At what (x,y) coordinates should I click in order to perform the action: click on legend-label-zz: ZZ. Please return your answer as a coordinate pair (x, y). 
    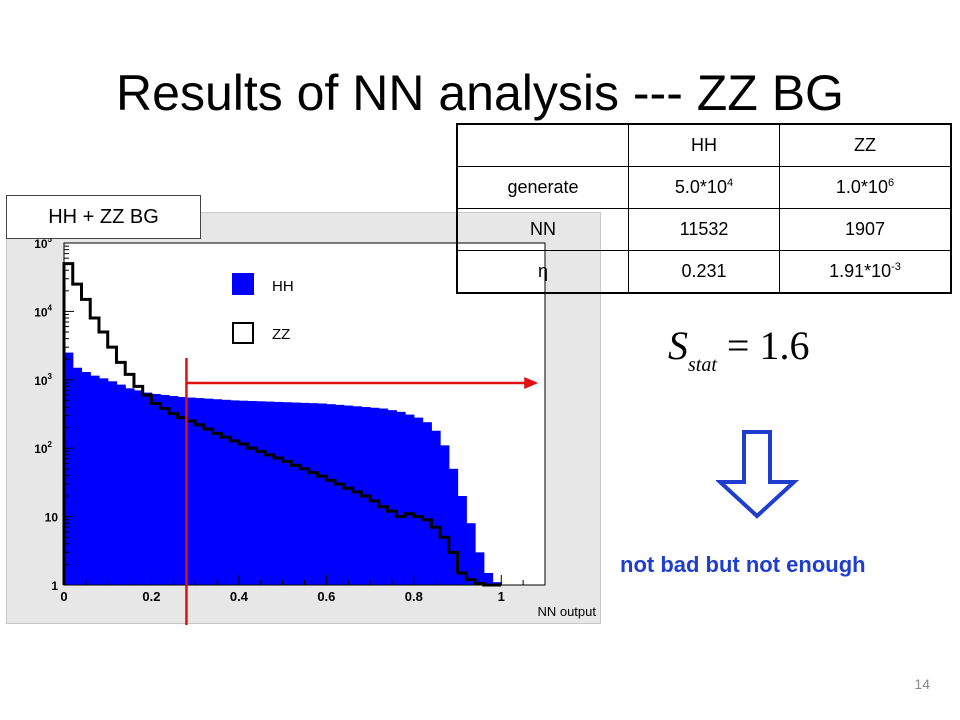
    Looking at the image, I should click on (281, 334).